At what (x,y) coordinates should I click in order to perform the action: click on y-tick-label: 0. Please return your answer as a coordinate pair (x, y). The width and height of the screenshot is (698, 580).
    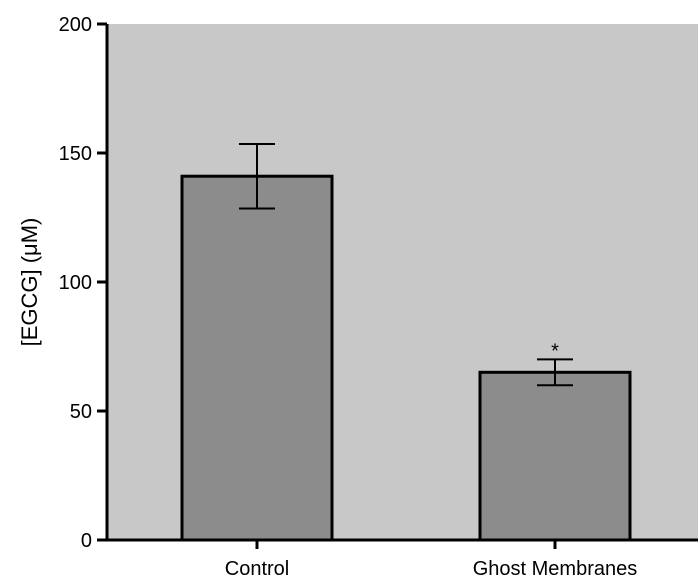
    Looking at the image, I should click on (86, 541).